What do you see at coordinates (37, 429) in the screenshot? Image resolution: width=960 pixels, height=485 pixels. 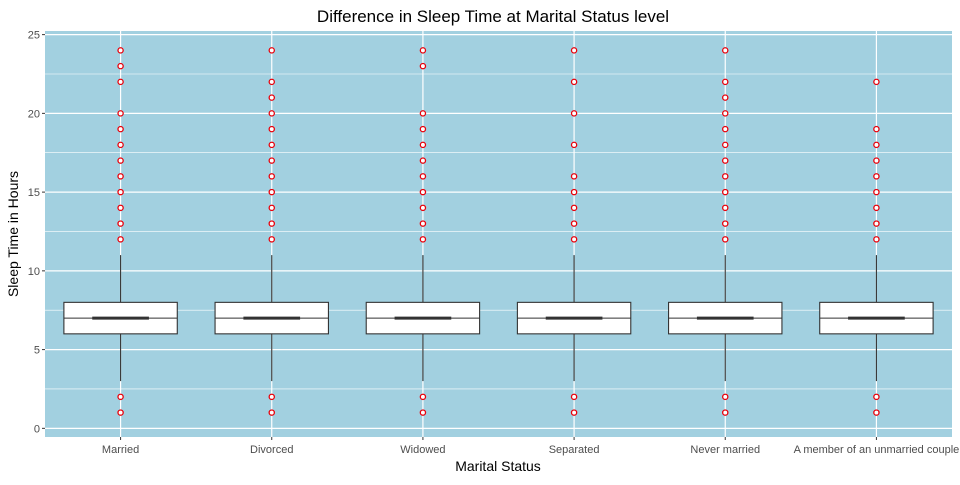 I see `y-tick-label: 0` at bounding box center [37, 429].